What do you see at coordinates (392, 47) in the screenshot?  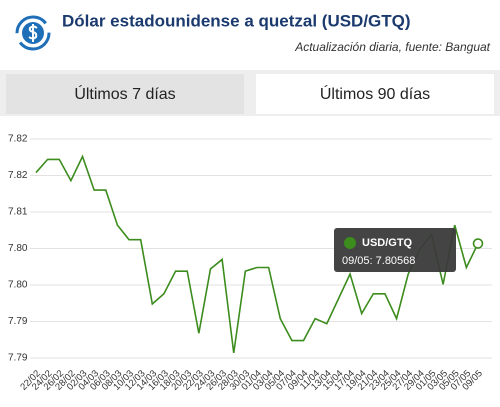 I see `subtitle: Actualización diaria, fuente: Banguat` at bounding box center [392, 47].